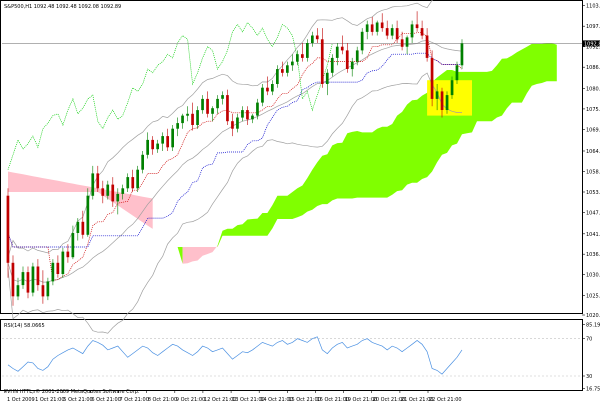 Image resolution: width=600 pixels, height=404 pixels. What do you see at coordinates (592, 44) in the screenshot?
I see `current-price-label: 1092.89` at bounding box center [592, 44].